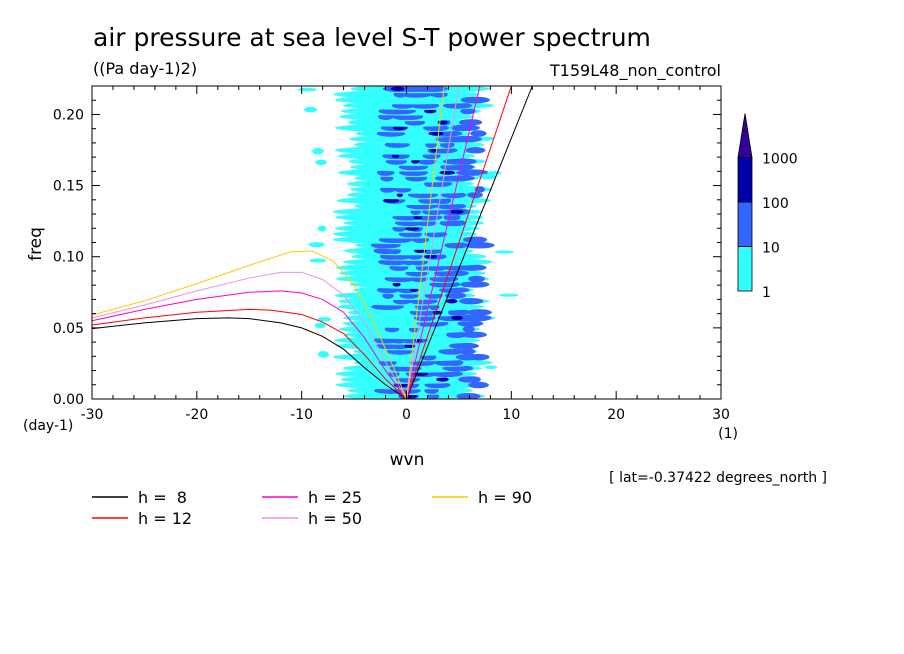 This screenshot has width=904, height=654. I want to click on rossby-curve-h25, so click(249, 344).